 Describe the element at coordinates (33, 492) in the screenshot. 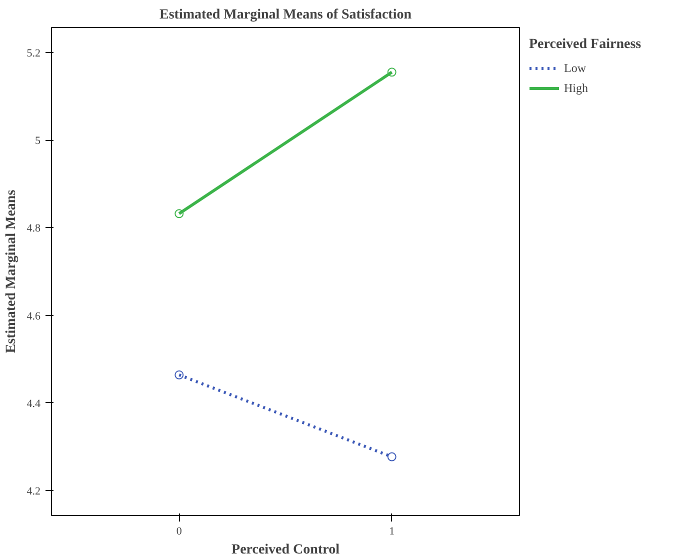

I see `y-tick-label: 4.2` at that location.